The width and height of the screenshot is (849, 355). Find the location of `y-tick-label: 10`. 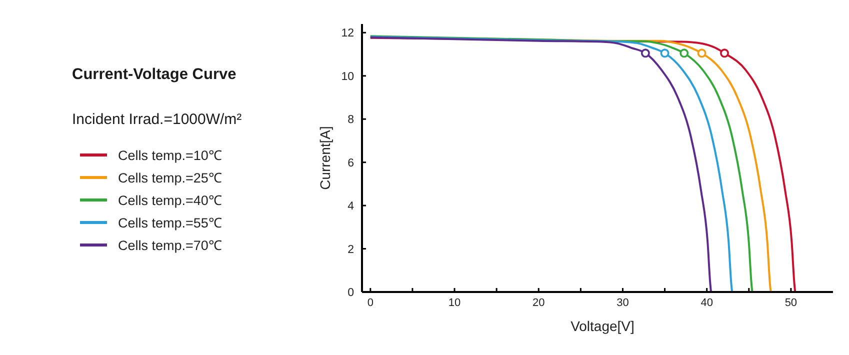

y-tick-label: 10 is located at coordinates (347, 76).